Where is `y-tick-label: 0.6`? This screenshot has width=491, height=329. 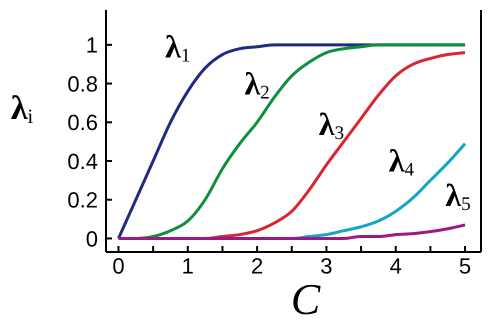 y-tick-label: 0.6 is located at coordinates (82, 123).